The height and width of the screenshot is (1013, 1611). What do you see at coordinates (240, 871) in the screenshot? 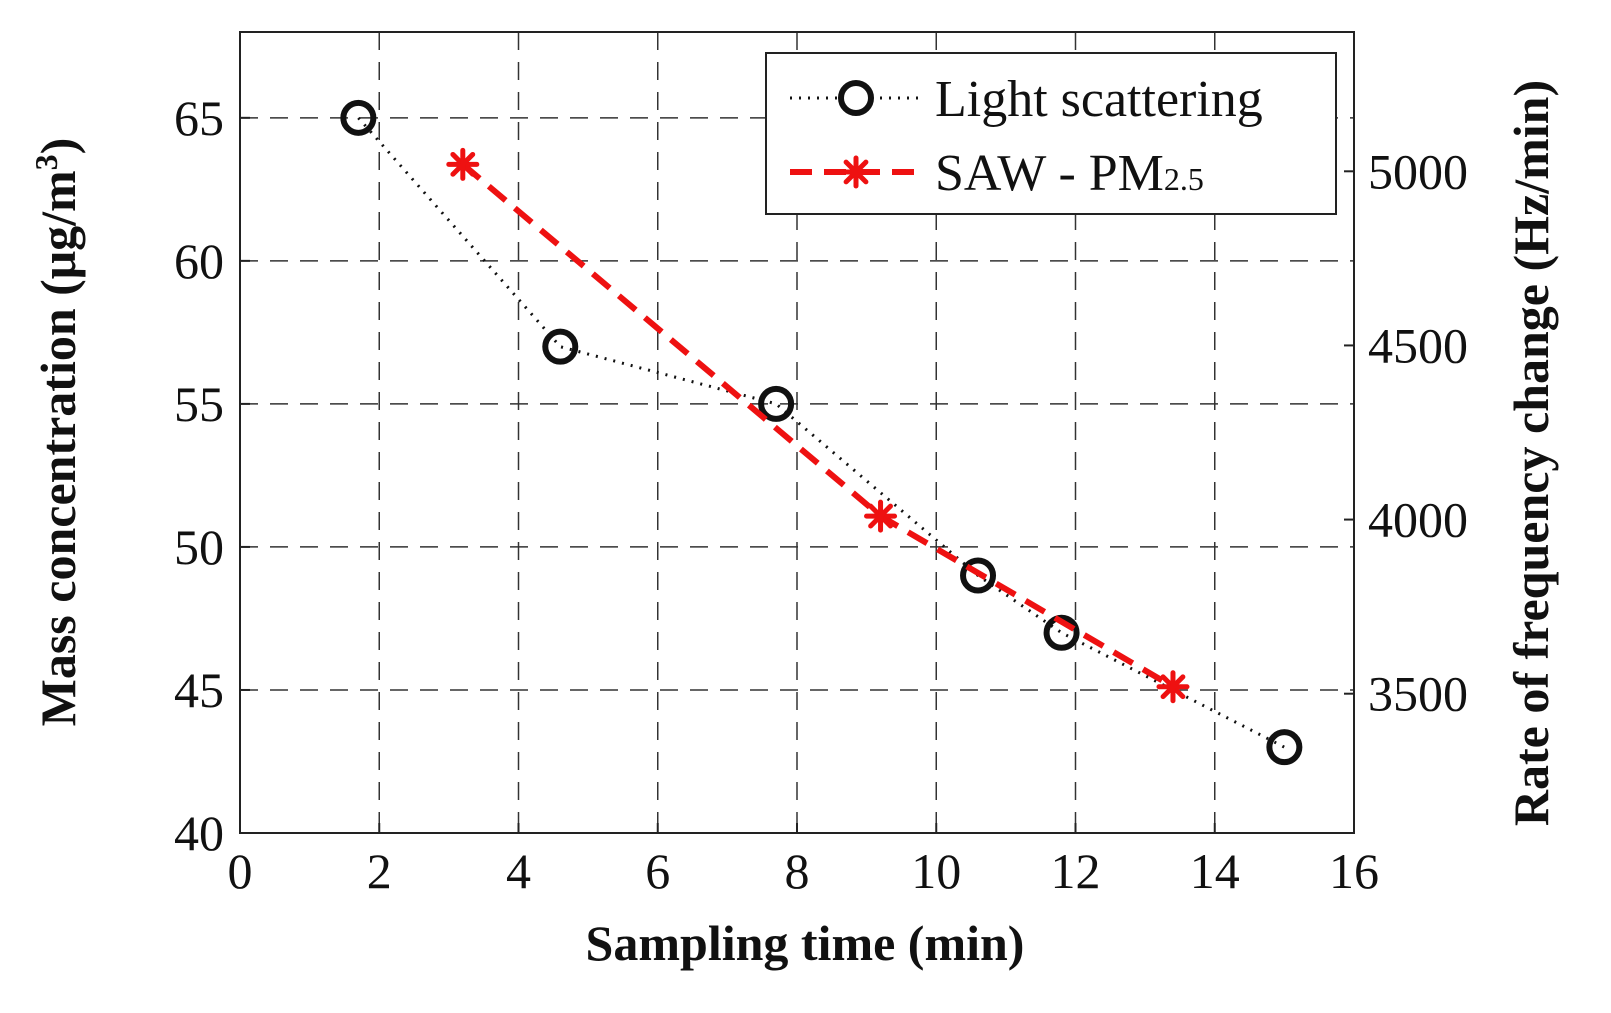
I see `x-tick-label: 0` at bounding box center [240, 871].